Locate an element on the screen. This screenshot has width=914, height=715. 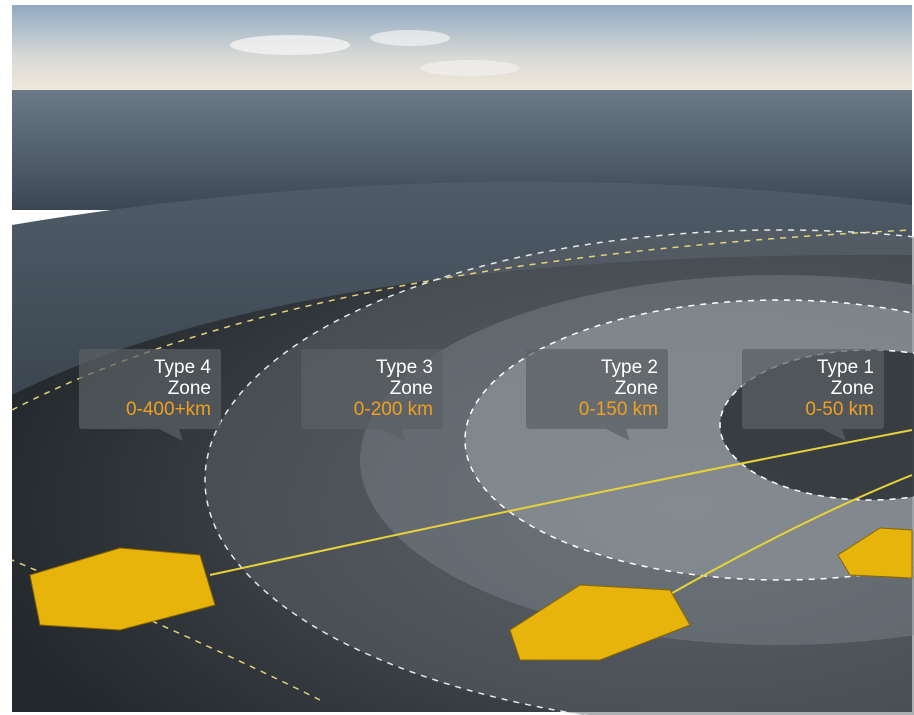
zone-range: 0-150 km is located at coordinates (618, 409).